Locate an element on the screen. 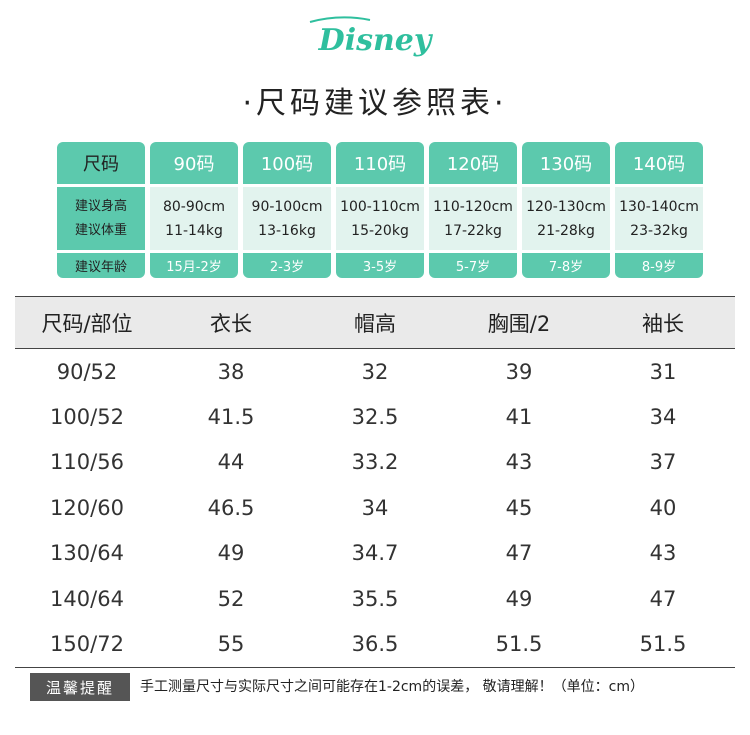 The image size is (750, 735). table-cell: 35.5 is located at coordinates (375, 598).